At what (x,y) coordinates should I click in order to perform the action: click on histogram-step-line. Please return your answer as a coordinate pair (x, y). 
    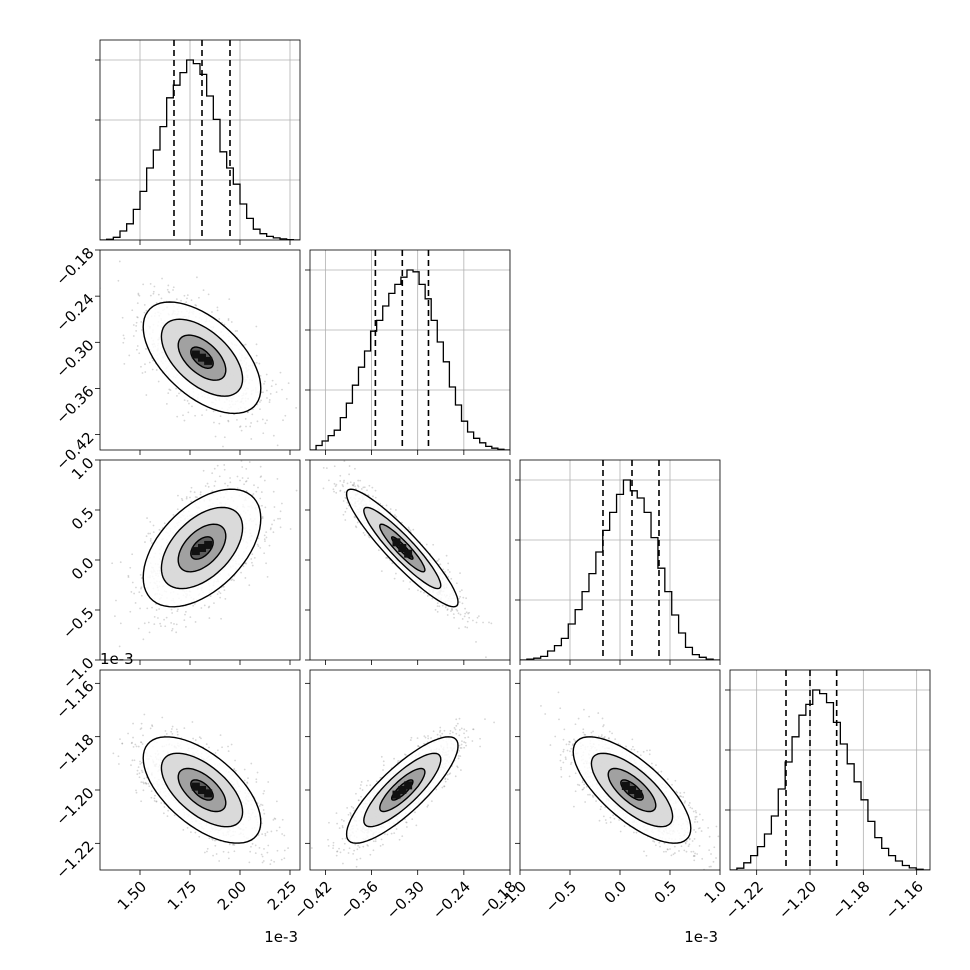
    Looking at the image, I should click on (200, 149).